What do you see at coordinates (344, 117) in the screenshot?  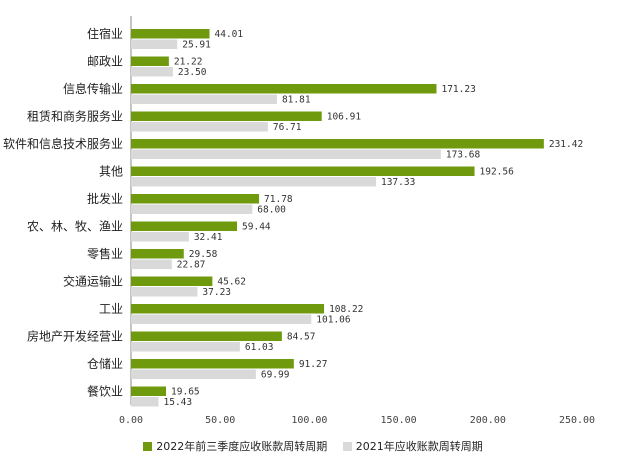 I see `value-label-2022: 106.91` at bounding box center [344, 117].